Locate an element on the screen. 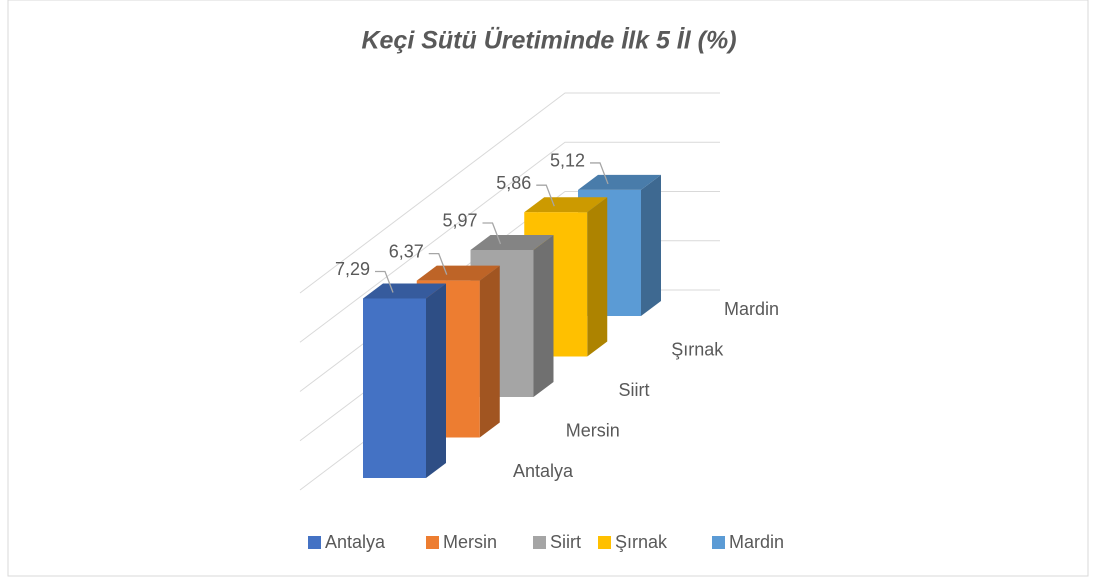  category-label: Siirt is located at coordinates (634, 390).